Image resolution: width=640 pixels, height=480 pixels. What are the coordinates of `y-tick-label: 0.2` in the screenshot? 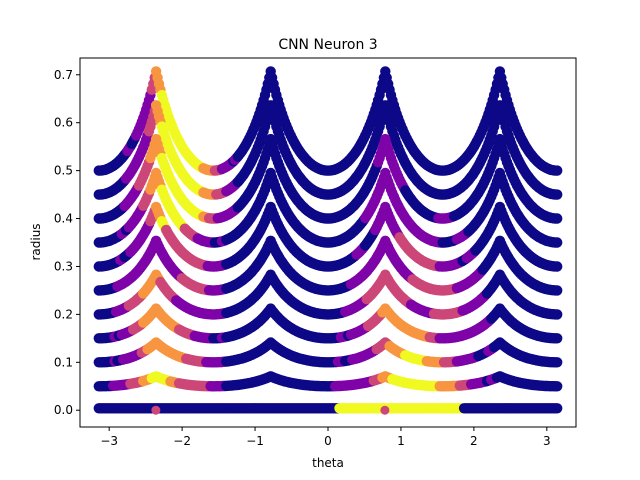 It's located at (63, 314).